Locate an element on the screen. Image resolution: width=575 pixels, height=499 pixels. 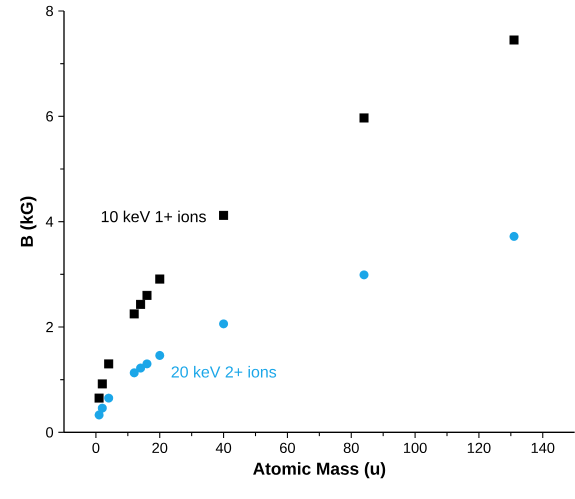
x-tick-label: 60 is located at coordinates (287, 448).